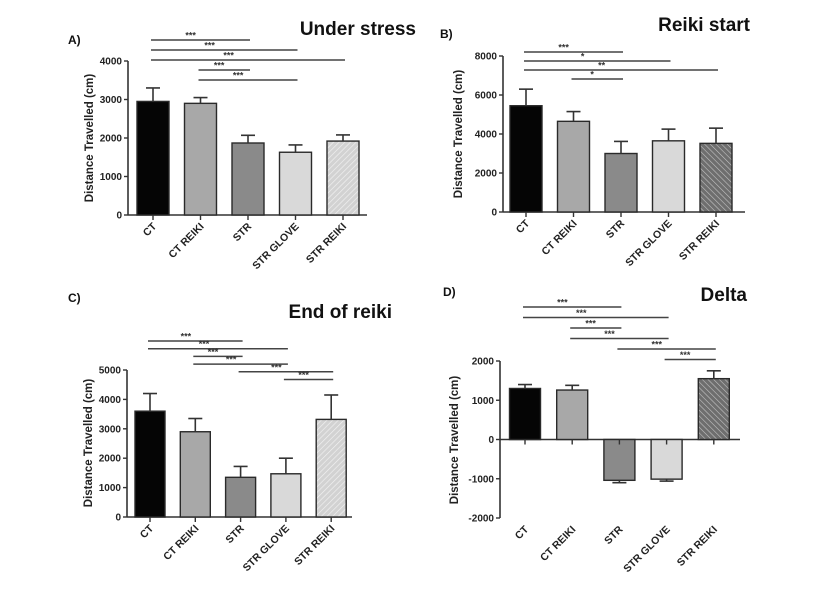  Describe the element at coordinates (486, 96) in the screenshot. I see `y-tick-label: 6000` at that location.